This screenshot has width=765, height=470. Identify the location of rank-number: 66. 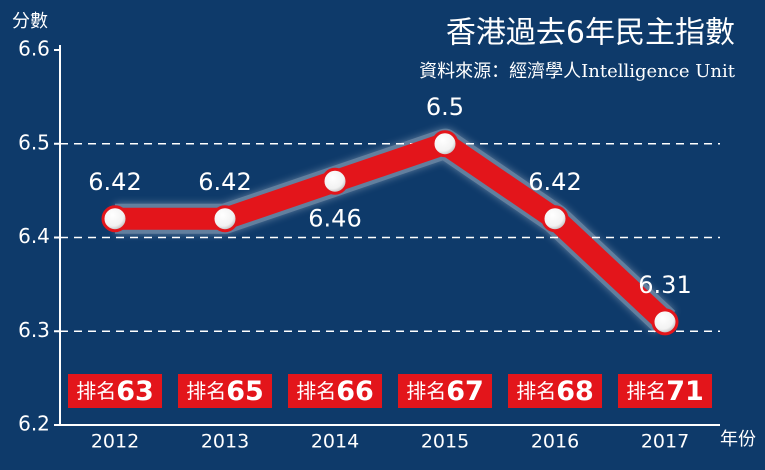
(355, 391).